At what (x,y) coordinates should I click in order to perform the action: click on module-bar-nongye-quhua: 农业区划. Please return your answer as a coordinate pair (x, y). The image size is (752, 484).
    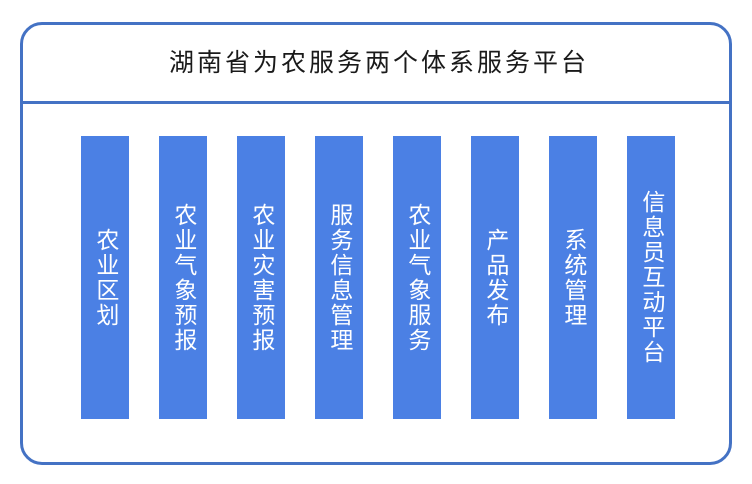
    Looking at the image, I should click on (105, 277).